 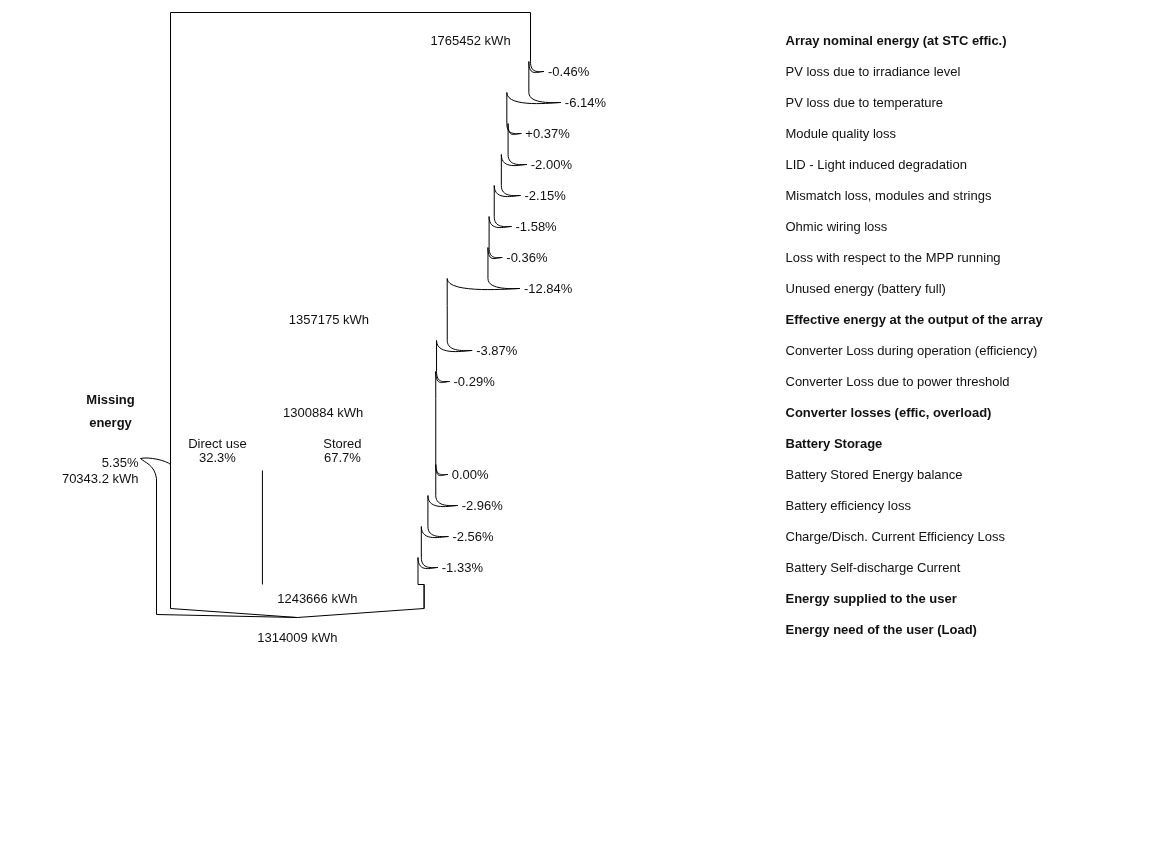 What do you see at coordinates (836, 226) in the screenshot?
I see `category-label: Ohmic wiring loss` at bounding box center [836, 226].